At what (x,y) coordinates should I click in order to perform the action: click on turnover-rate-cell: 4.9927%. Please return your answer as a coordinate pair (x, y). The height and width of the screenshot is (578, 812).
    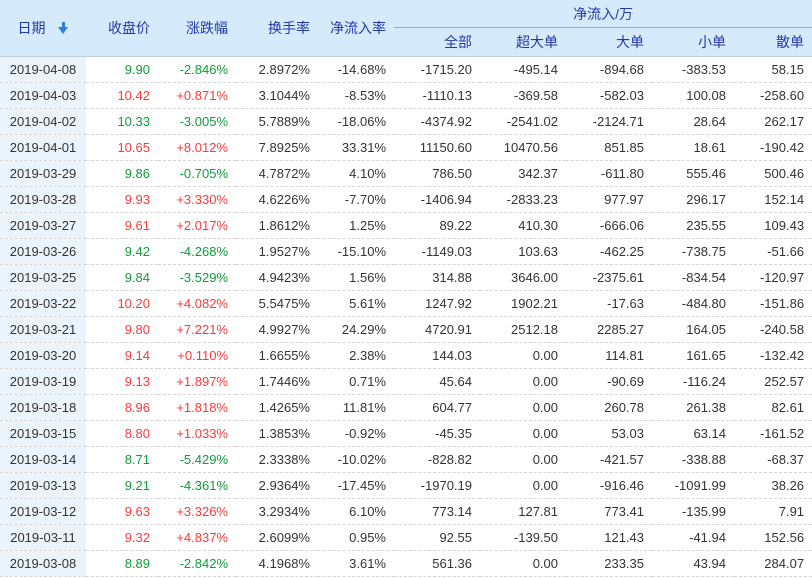
    Looking at the image, I should click on (277, 329).